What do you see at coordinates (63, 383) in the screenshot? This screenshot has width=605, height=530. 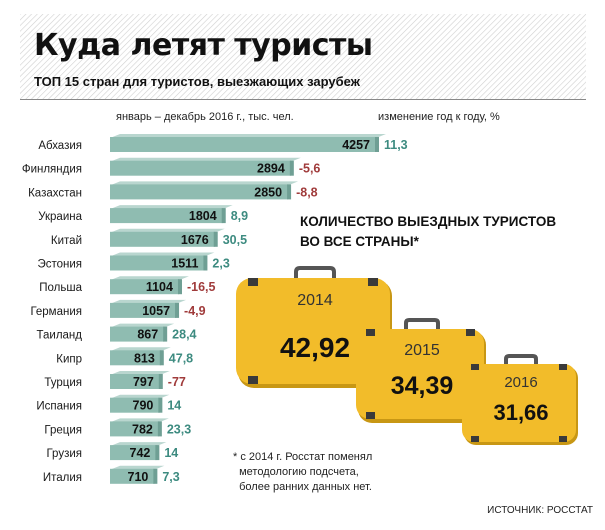 I see `category-label: Турция` at bounding box center [63, 383].